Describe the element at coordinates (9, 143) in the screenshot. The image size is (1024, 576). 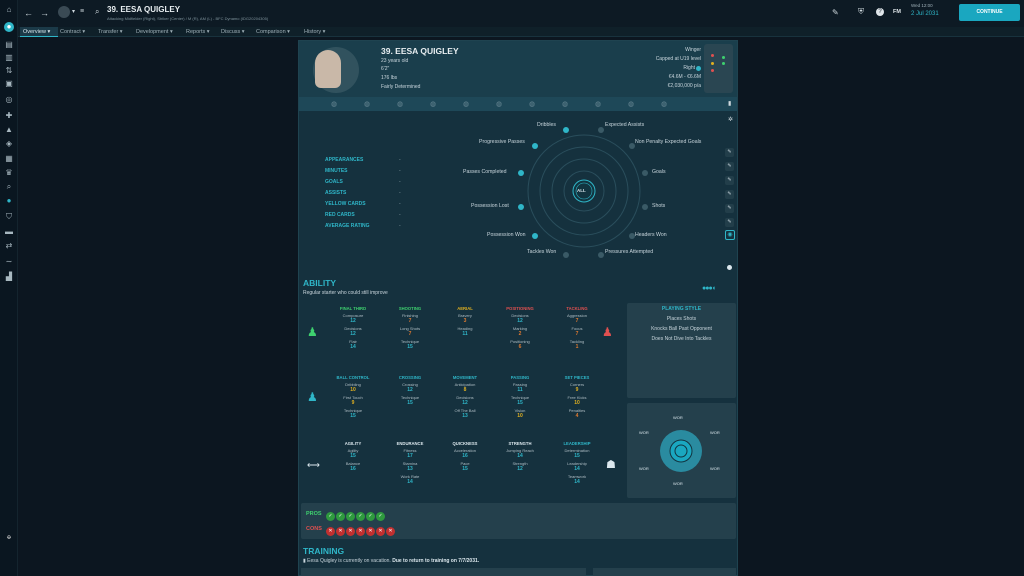
I see `scouting-icon: ◈` at that location.